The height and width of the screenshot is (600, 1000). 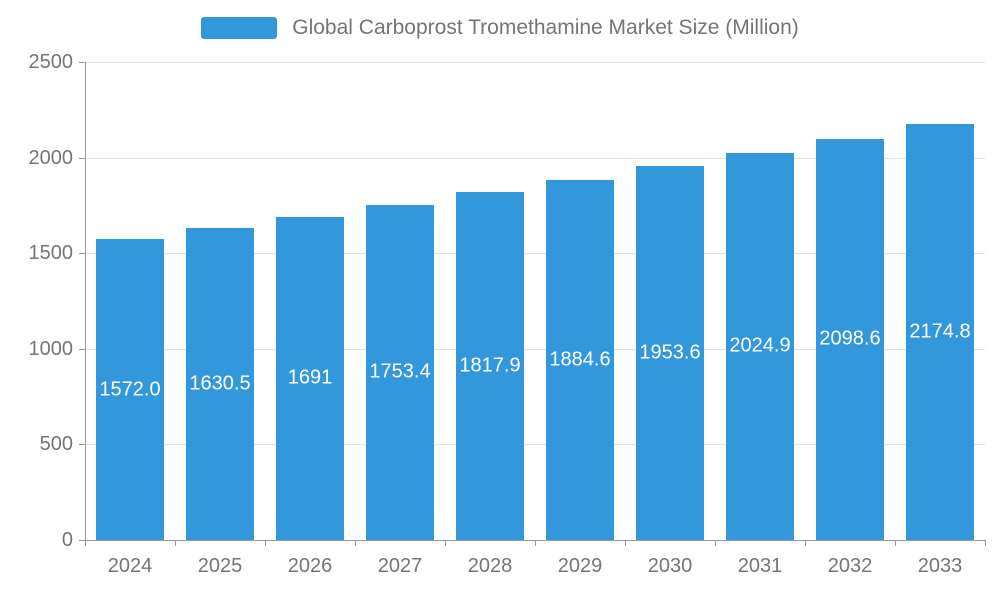 I want to click on bar-value-label: 2174.8, so click(x=940, y=331).